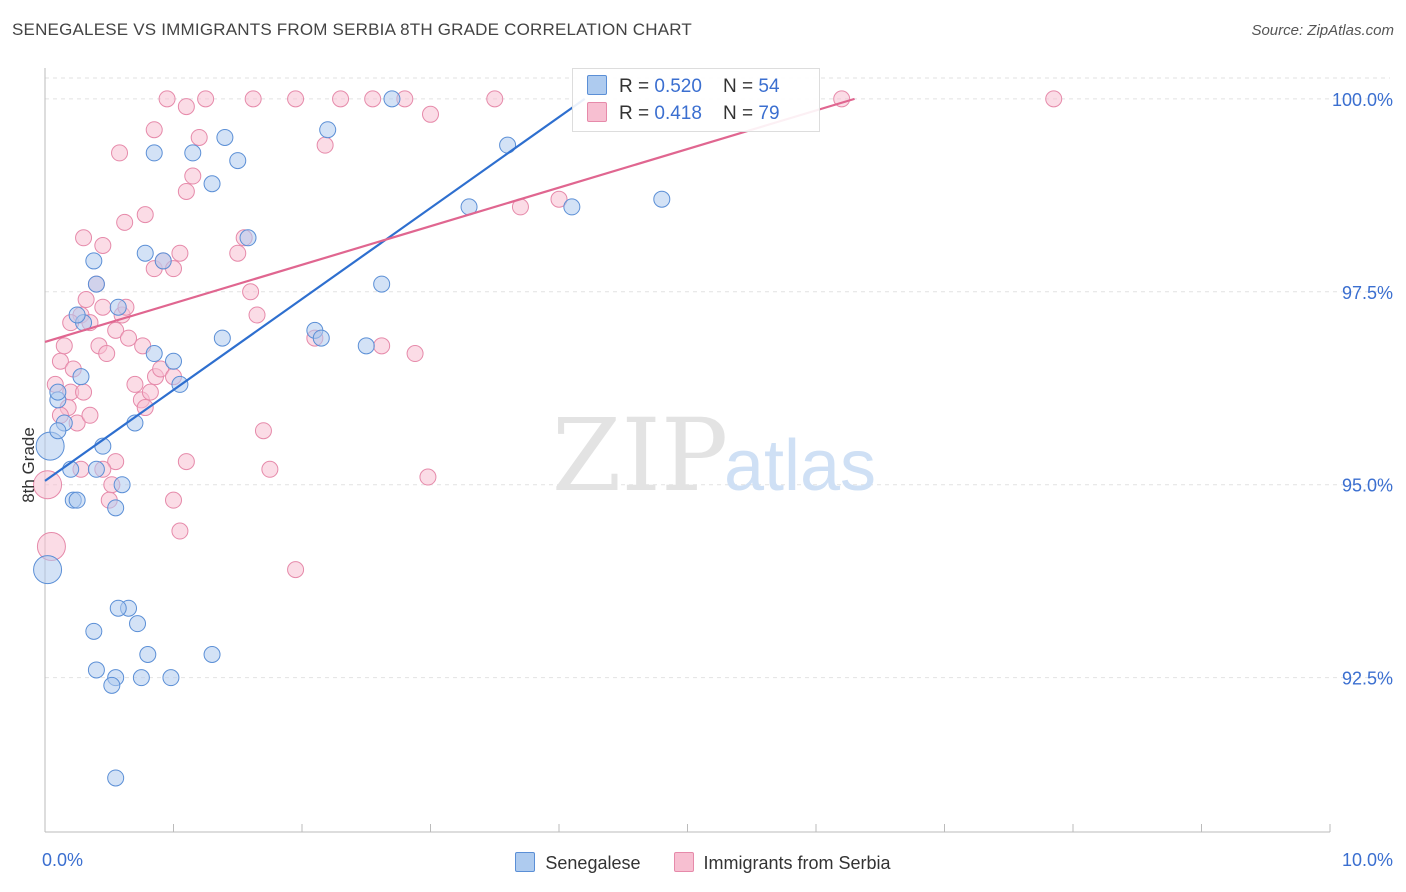 Image resolution: width=1406 pixels, height=892 pixels. What do you see at coordinates (1322, 30) in the screenshot?
I see `source-label: Source: ZipAtlas.com` at bounding box center [1322, 30].